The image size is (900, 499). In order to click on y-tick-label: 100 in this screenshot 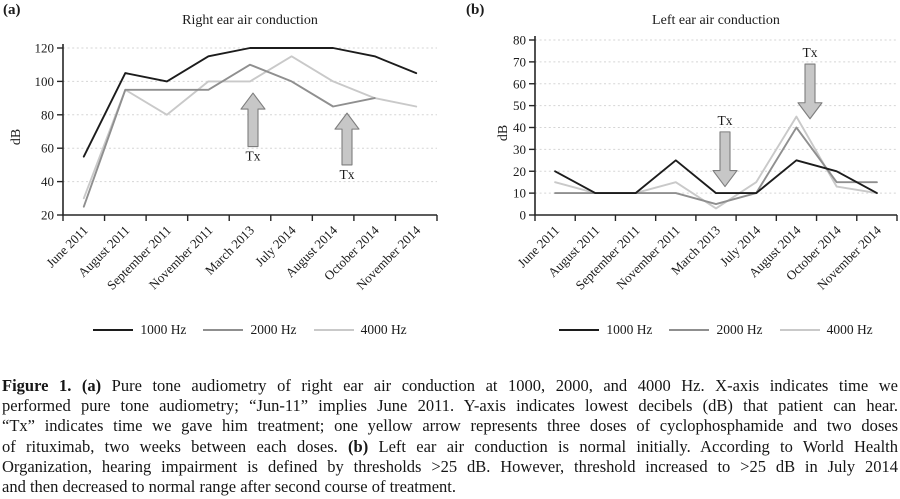, I will do `click(45, 81)`.